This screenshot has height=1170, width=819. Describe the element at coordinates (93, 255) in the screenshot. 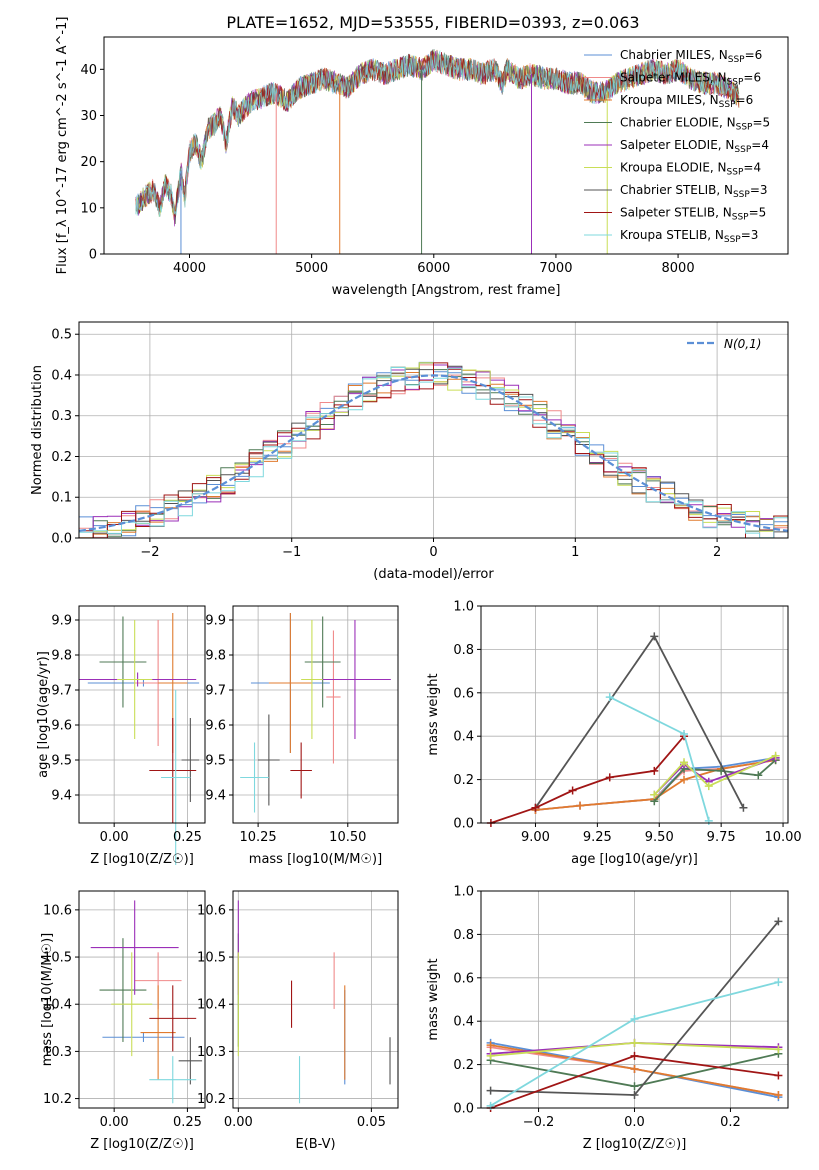

I see `y-tick-label: 0` at that location.